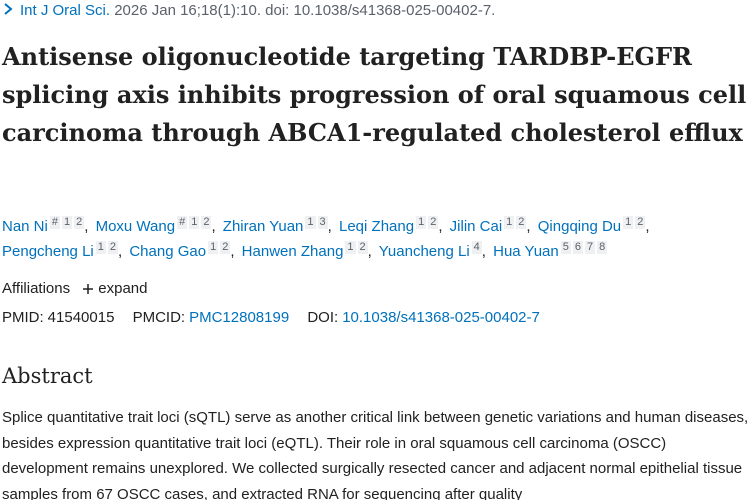  I want to click on pmid: 41540015, so click(81, 317).